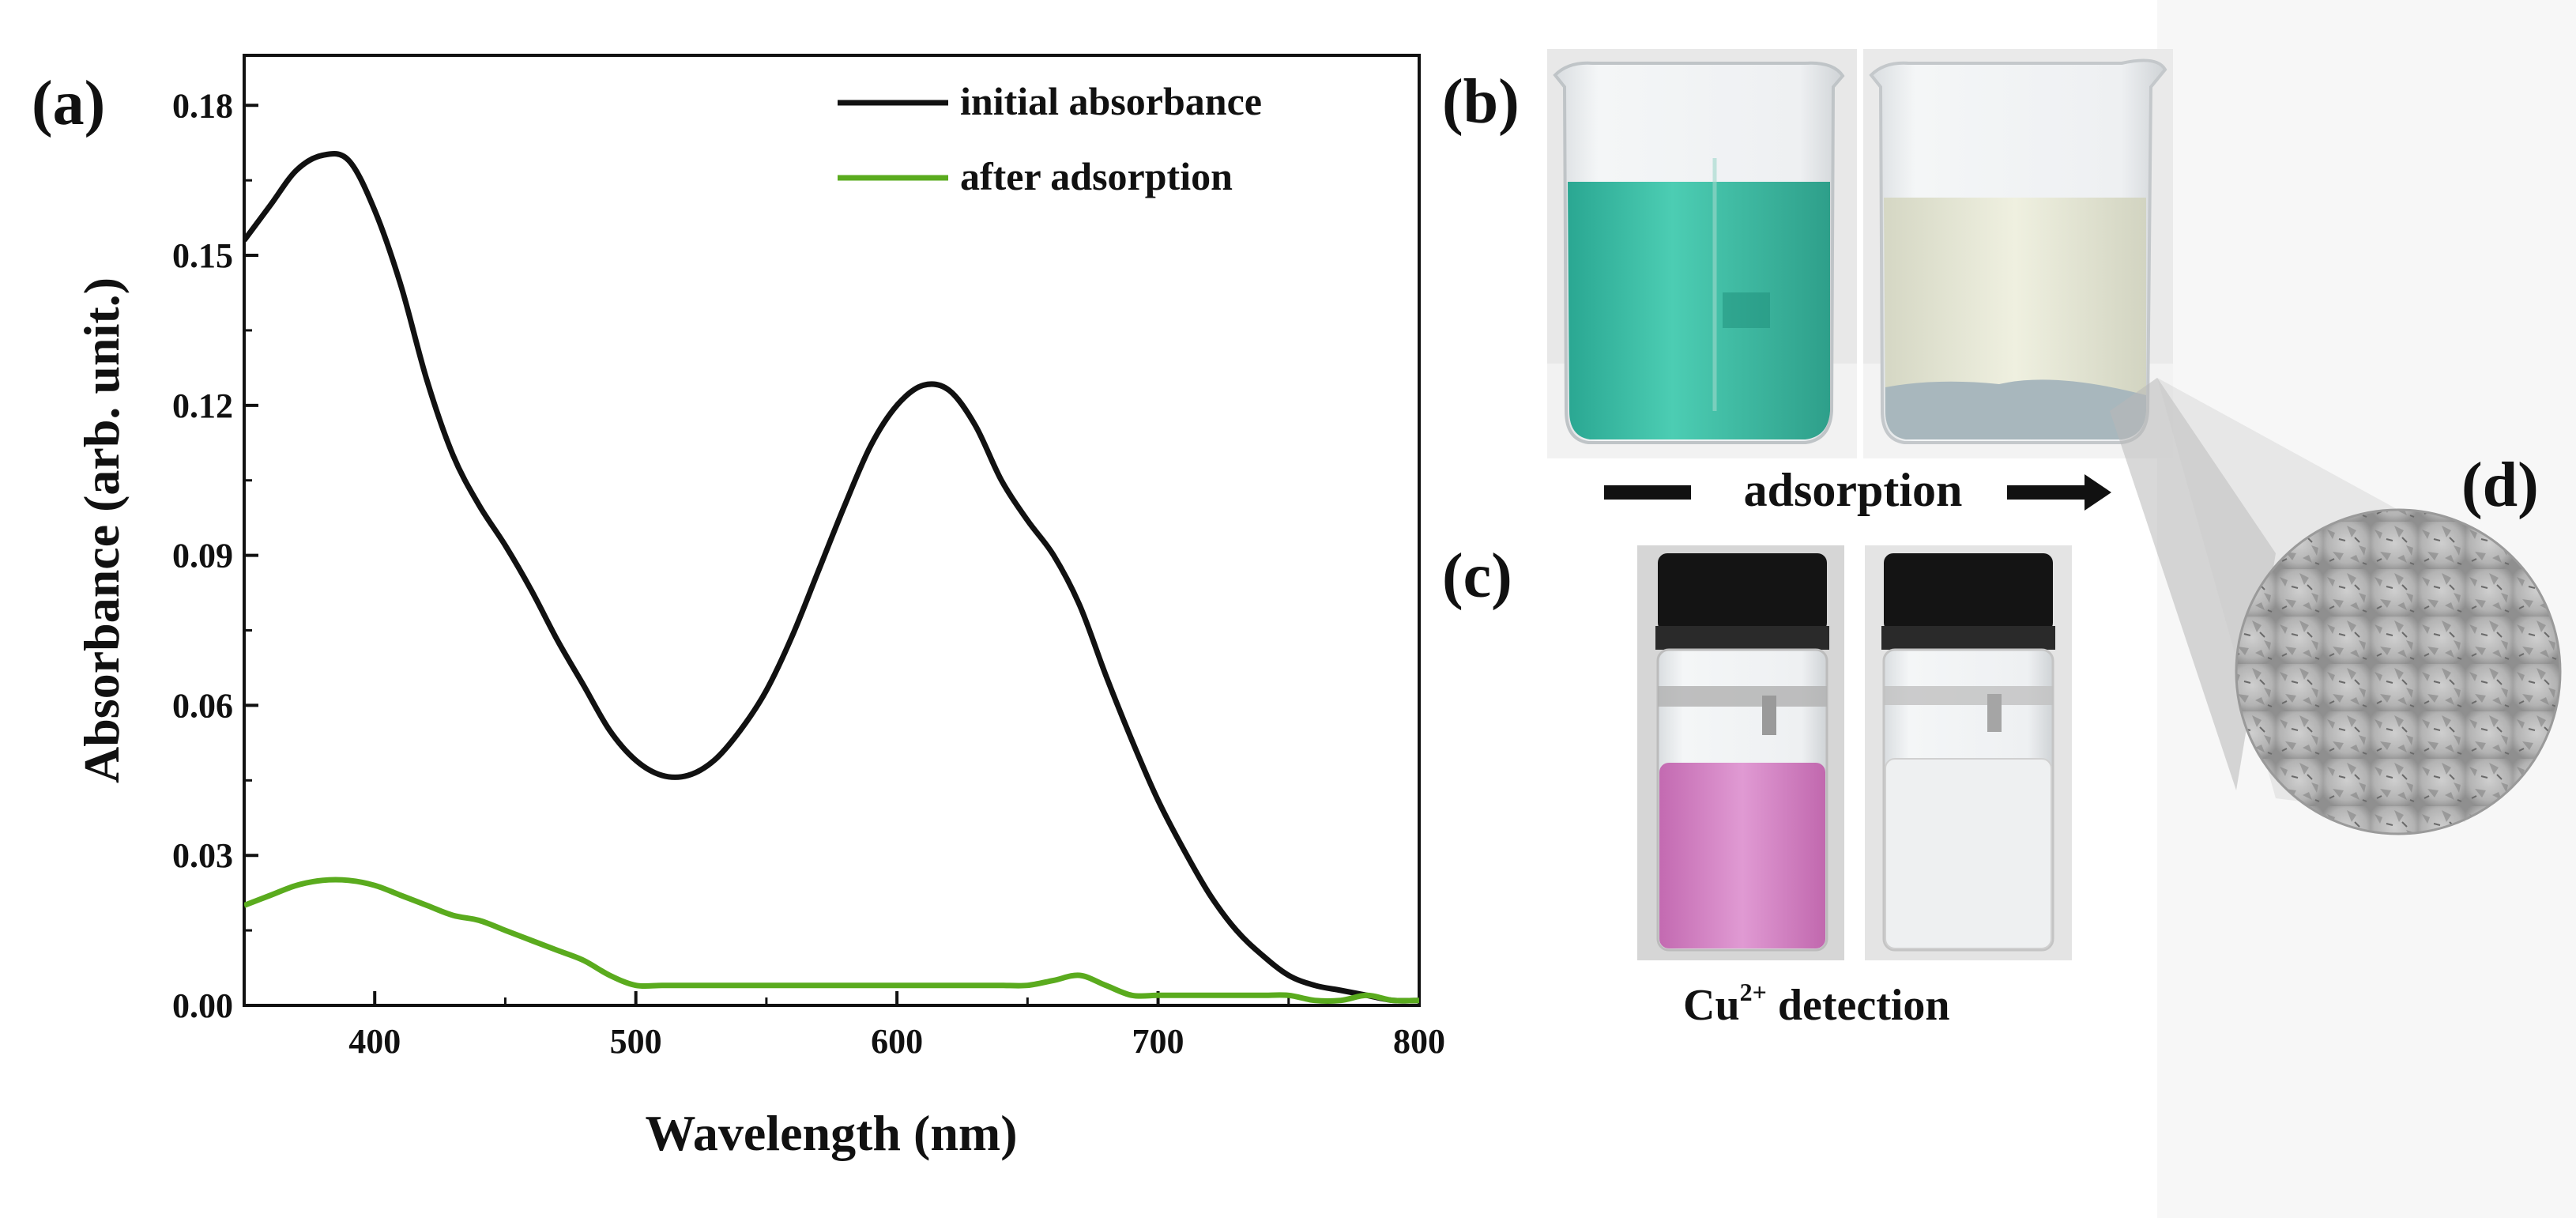 This screenshot has width=2576, height=1218. I want to click on x-tick-label: 600, so click(897, 1041).